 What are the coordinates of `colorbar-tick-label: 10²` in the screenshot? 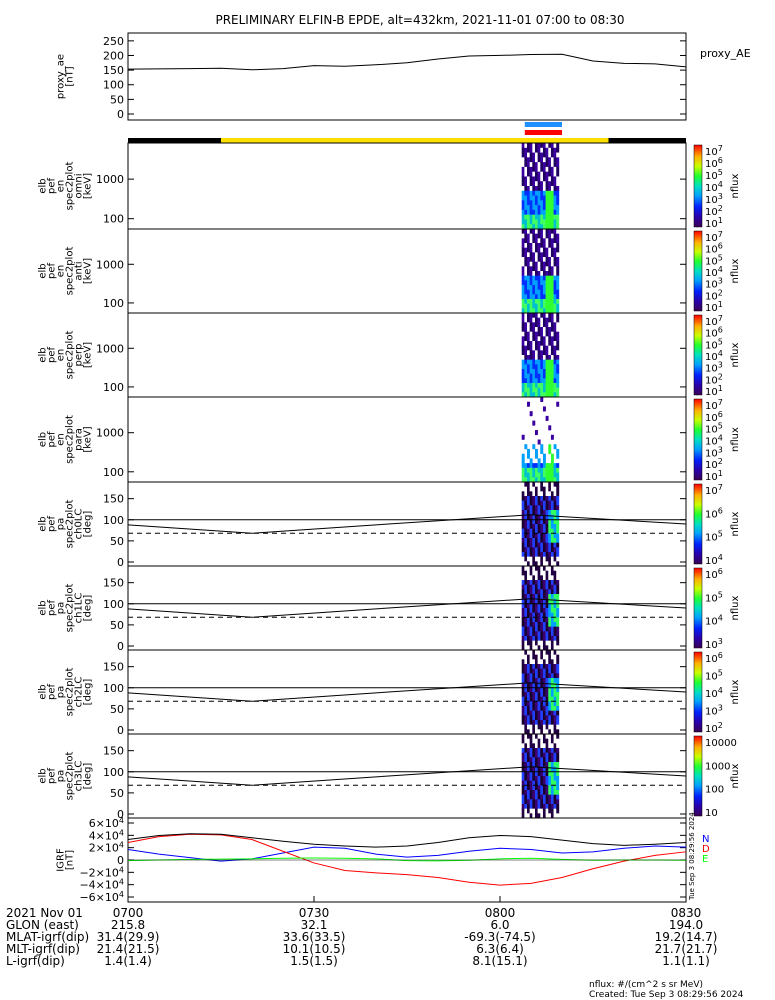 It's located at (714, 211).